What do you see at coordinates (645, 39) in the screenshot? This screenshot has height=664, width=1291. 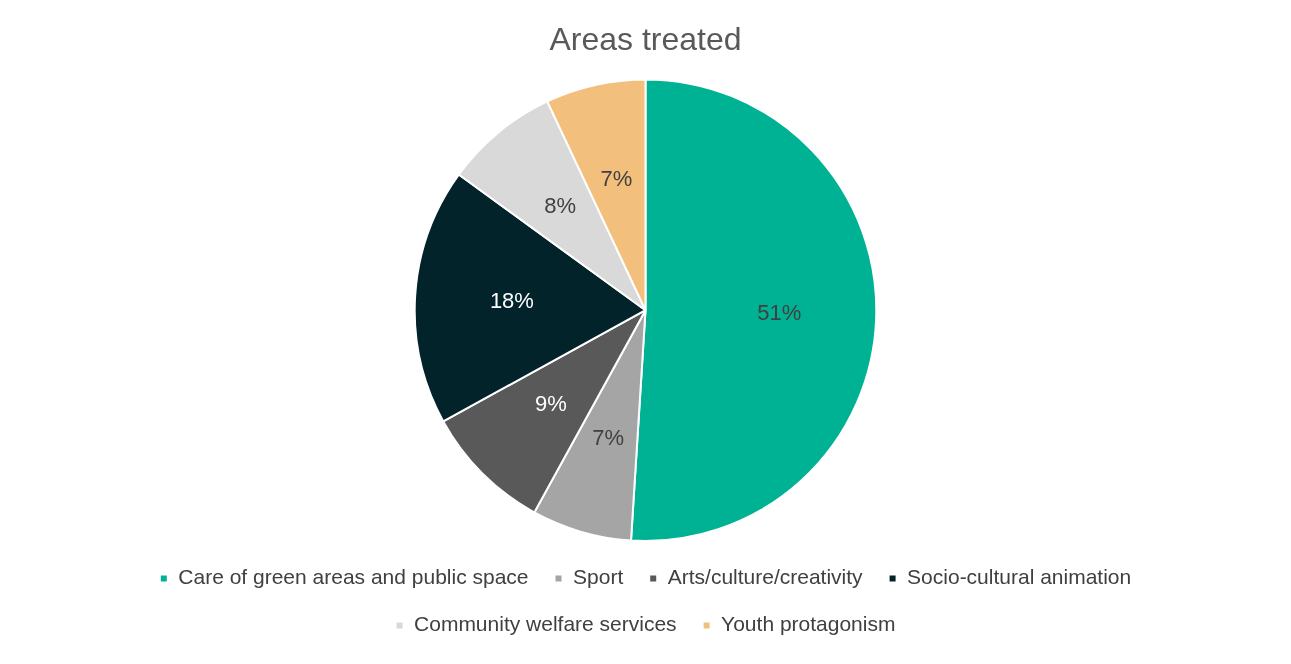 I see `chart-title: Areas treated` at bounding box center [645, 39].